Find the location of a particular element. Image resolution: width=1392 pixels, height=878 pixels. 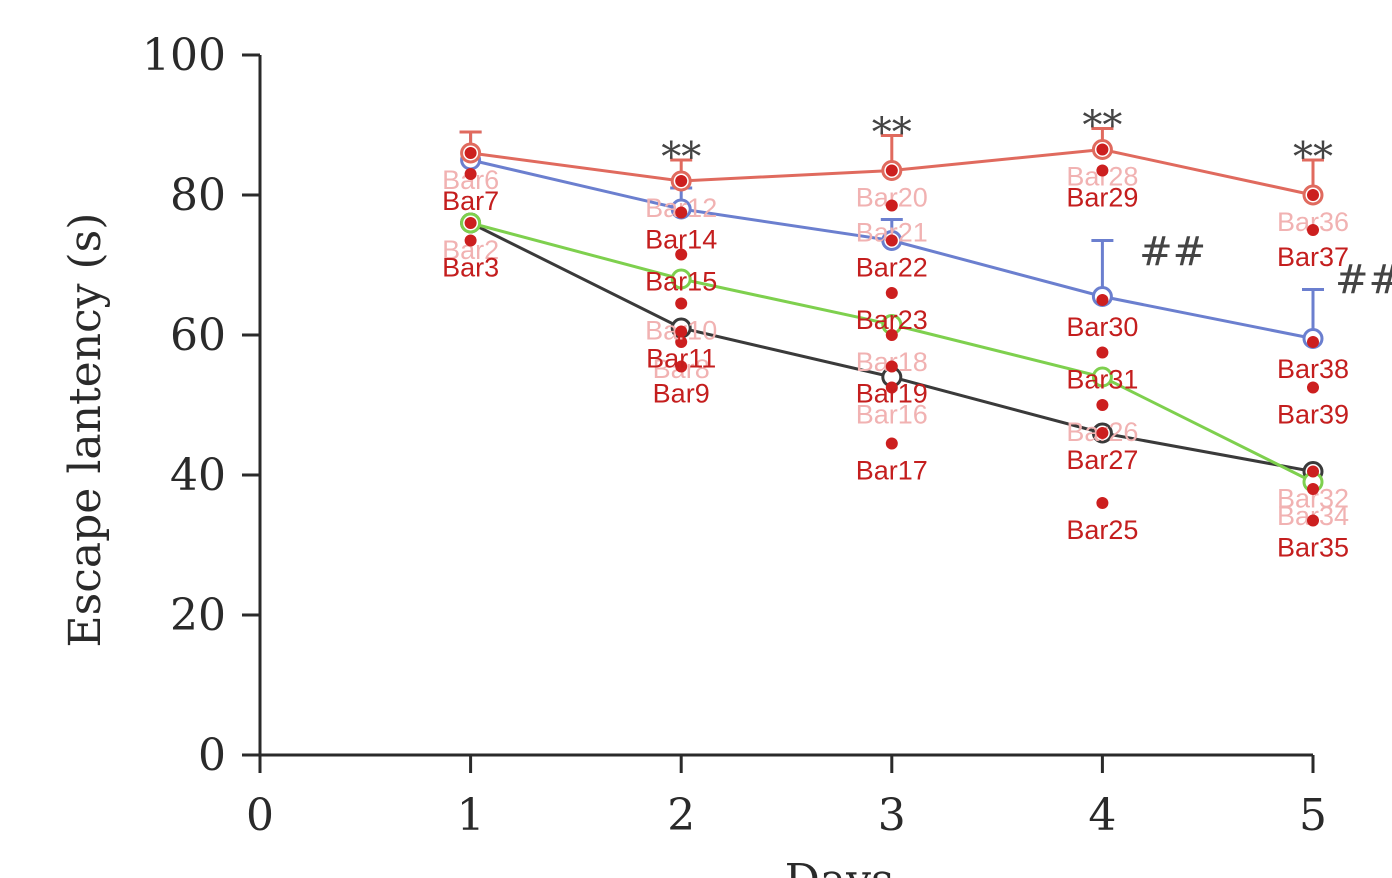

mark-label: Bar15 is located at coordinates (681, 282).